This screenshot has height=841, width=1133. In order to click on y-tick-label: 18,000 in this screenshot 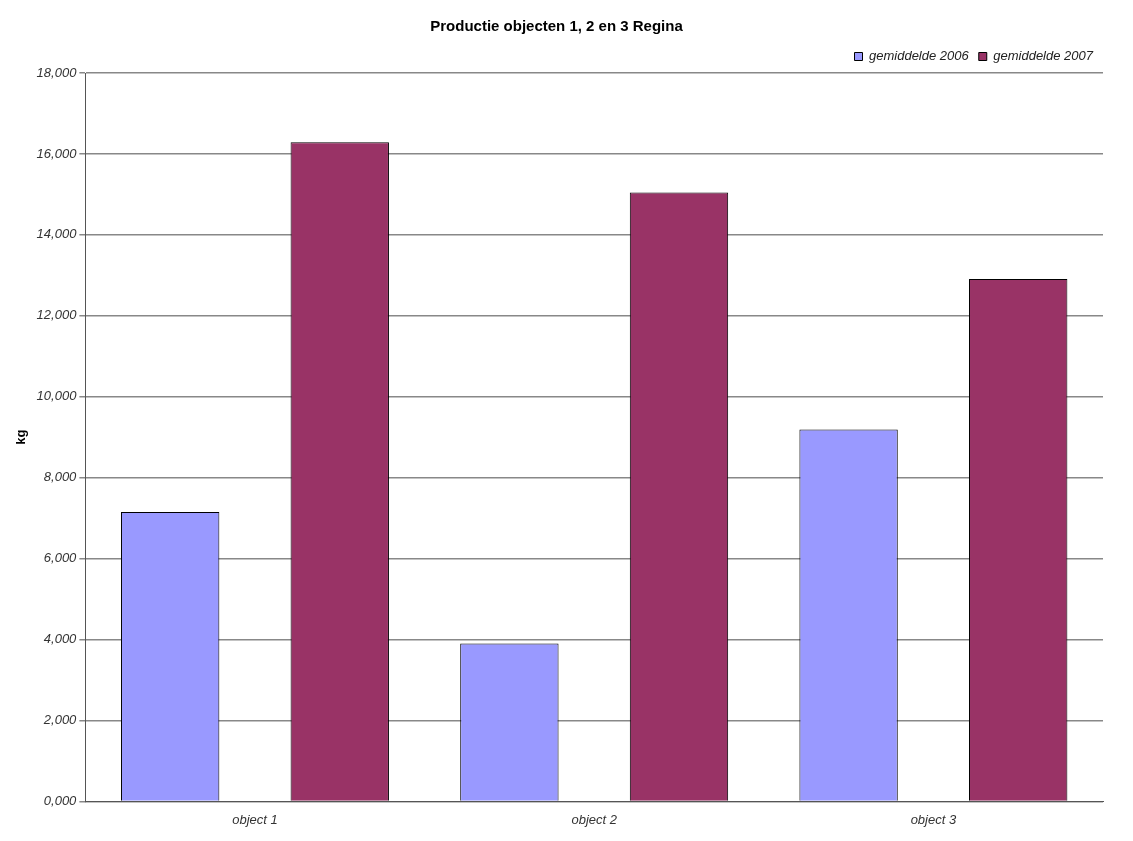, I will do `click(57, 72)`.